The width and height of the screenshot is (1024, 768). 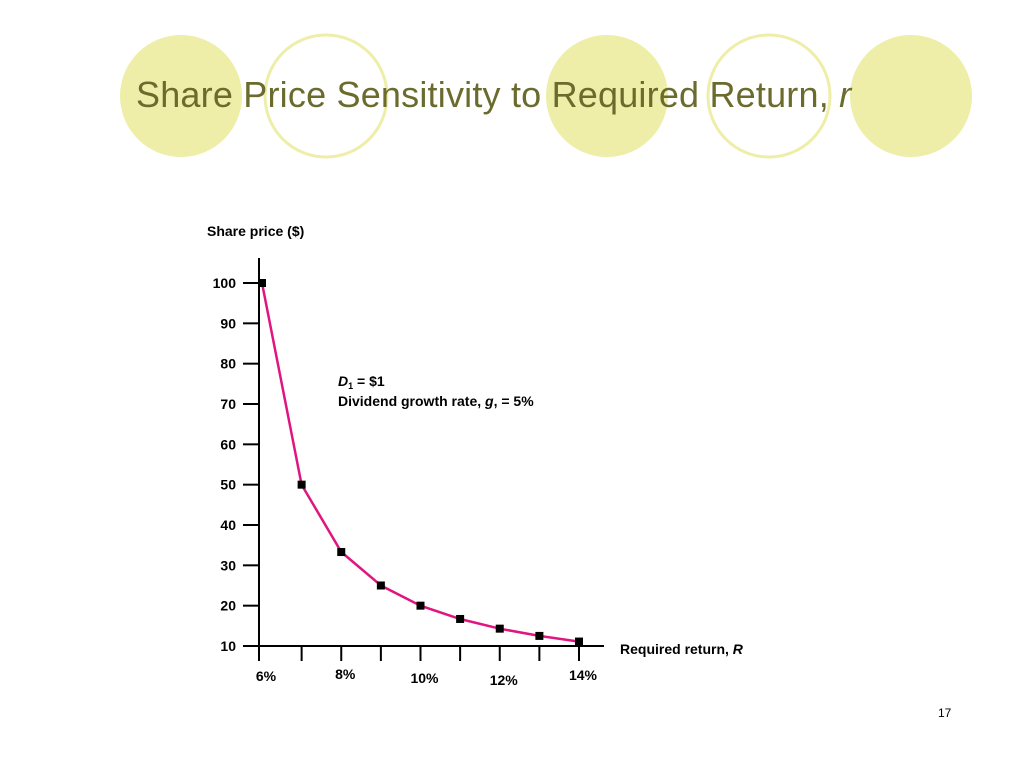 What do you see at coordinates (236, 464) in the screenshot?
I see `y-axis-ticks: 100 90 80 70 60 50 40 30 20 10` at bounding box center [236, 464].